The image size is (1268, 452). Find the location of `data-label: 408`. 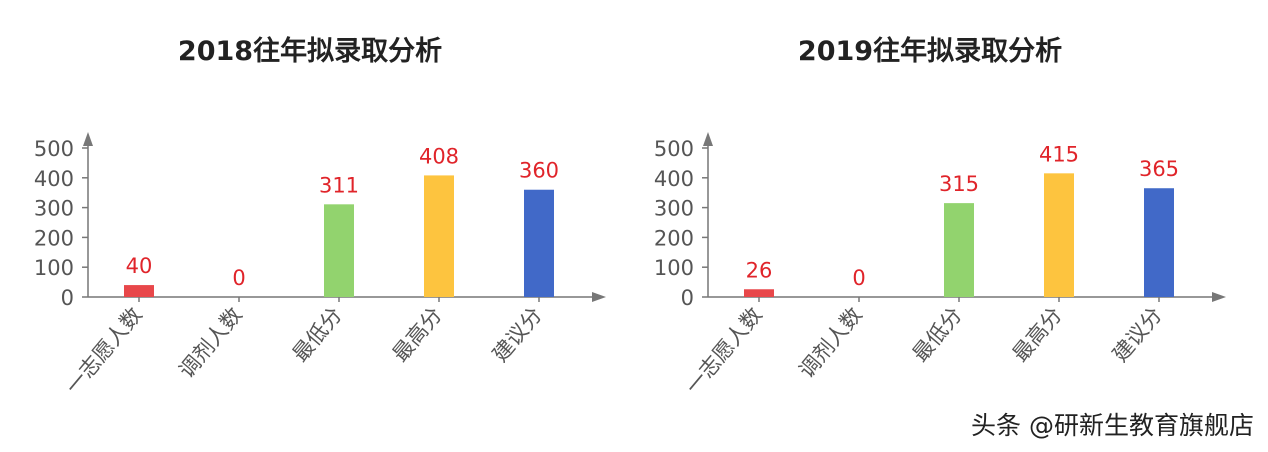

data-label: 408 is located at coordinates (439, 156).